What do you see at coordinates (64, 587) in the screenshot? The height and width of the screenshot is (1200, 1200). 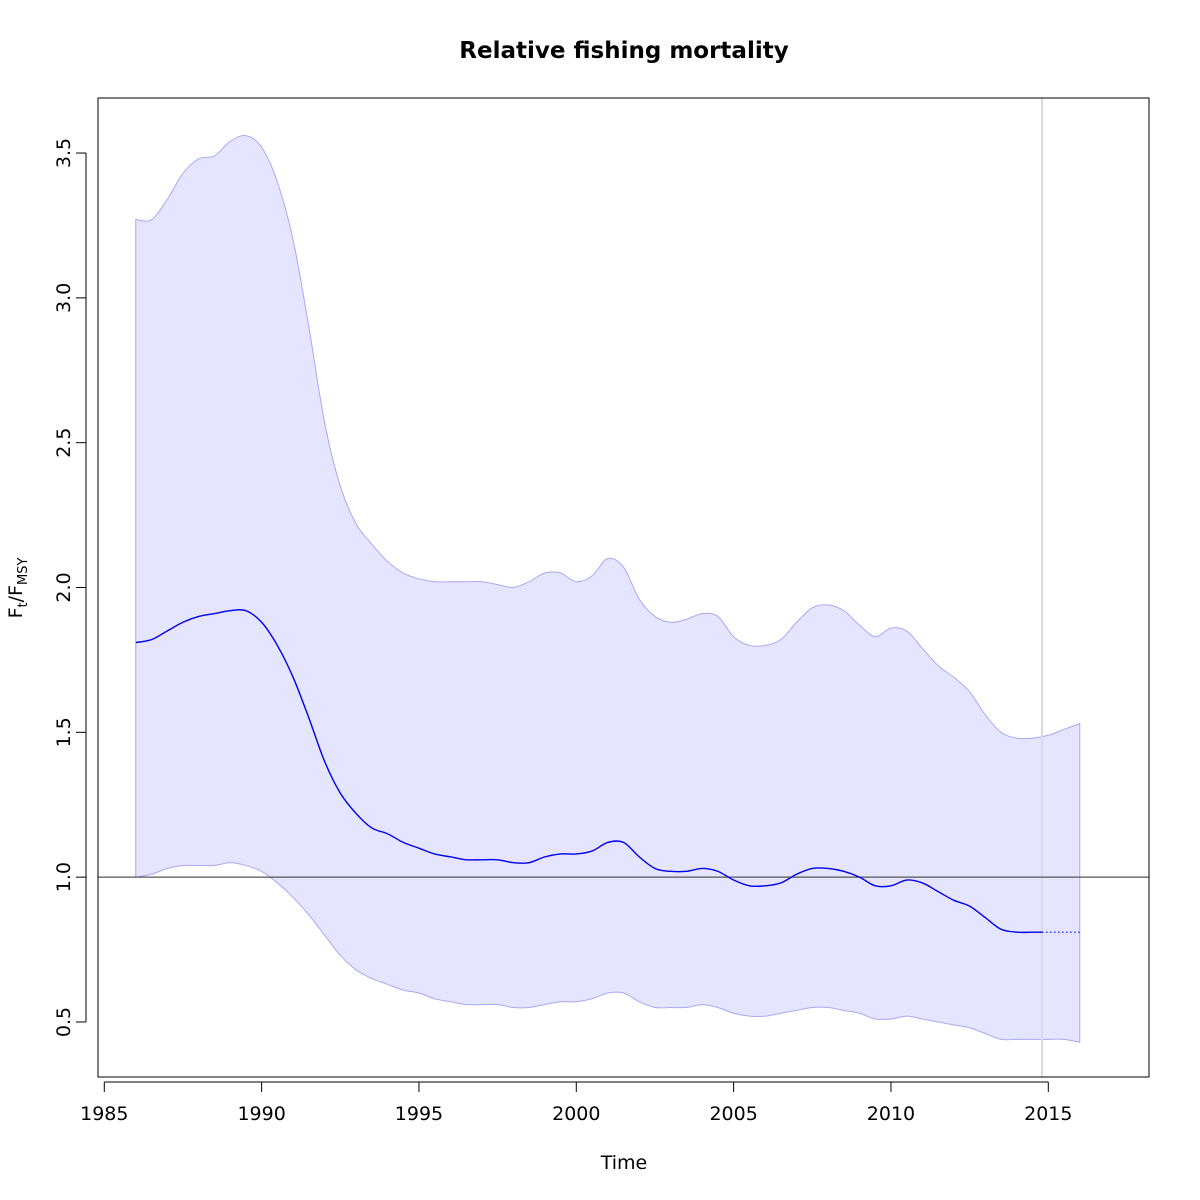 I see `y-tick-label: 2.0` at bounding box center [64, 587].